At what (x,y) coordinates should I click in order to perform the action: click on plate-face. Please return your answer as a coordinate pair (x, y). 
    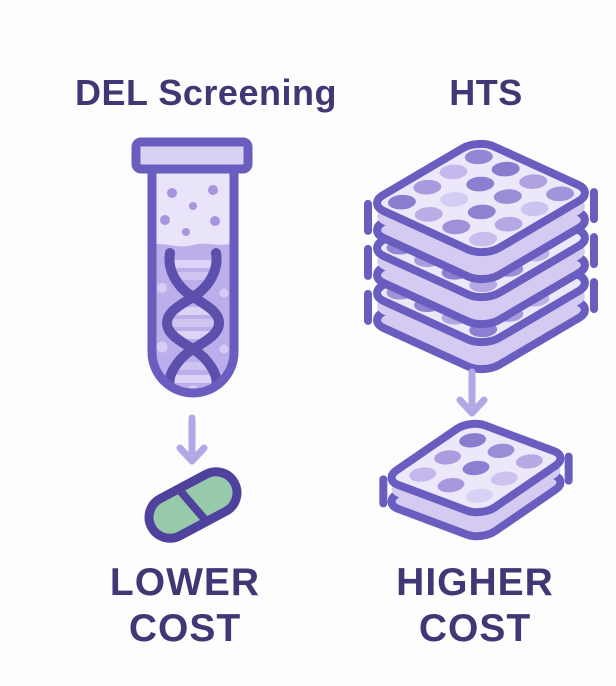
    Looking at the image, I should click on (481, 198).